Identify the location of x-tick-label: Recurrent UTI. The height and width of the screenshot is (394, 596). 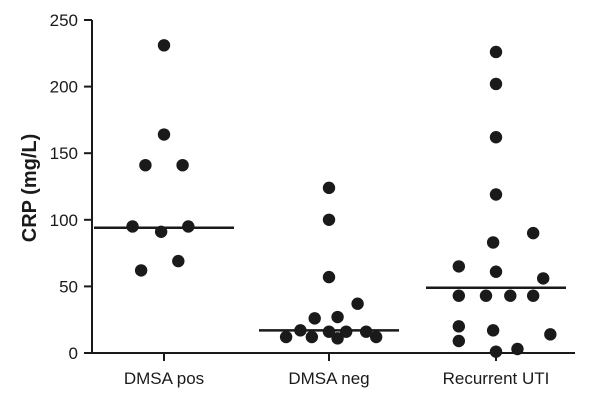
(496, 378).